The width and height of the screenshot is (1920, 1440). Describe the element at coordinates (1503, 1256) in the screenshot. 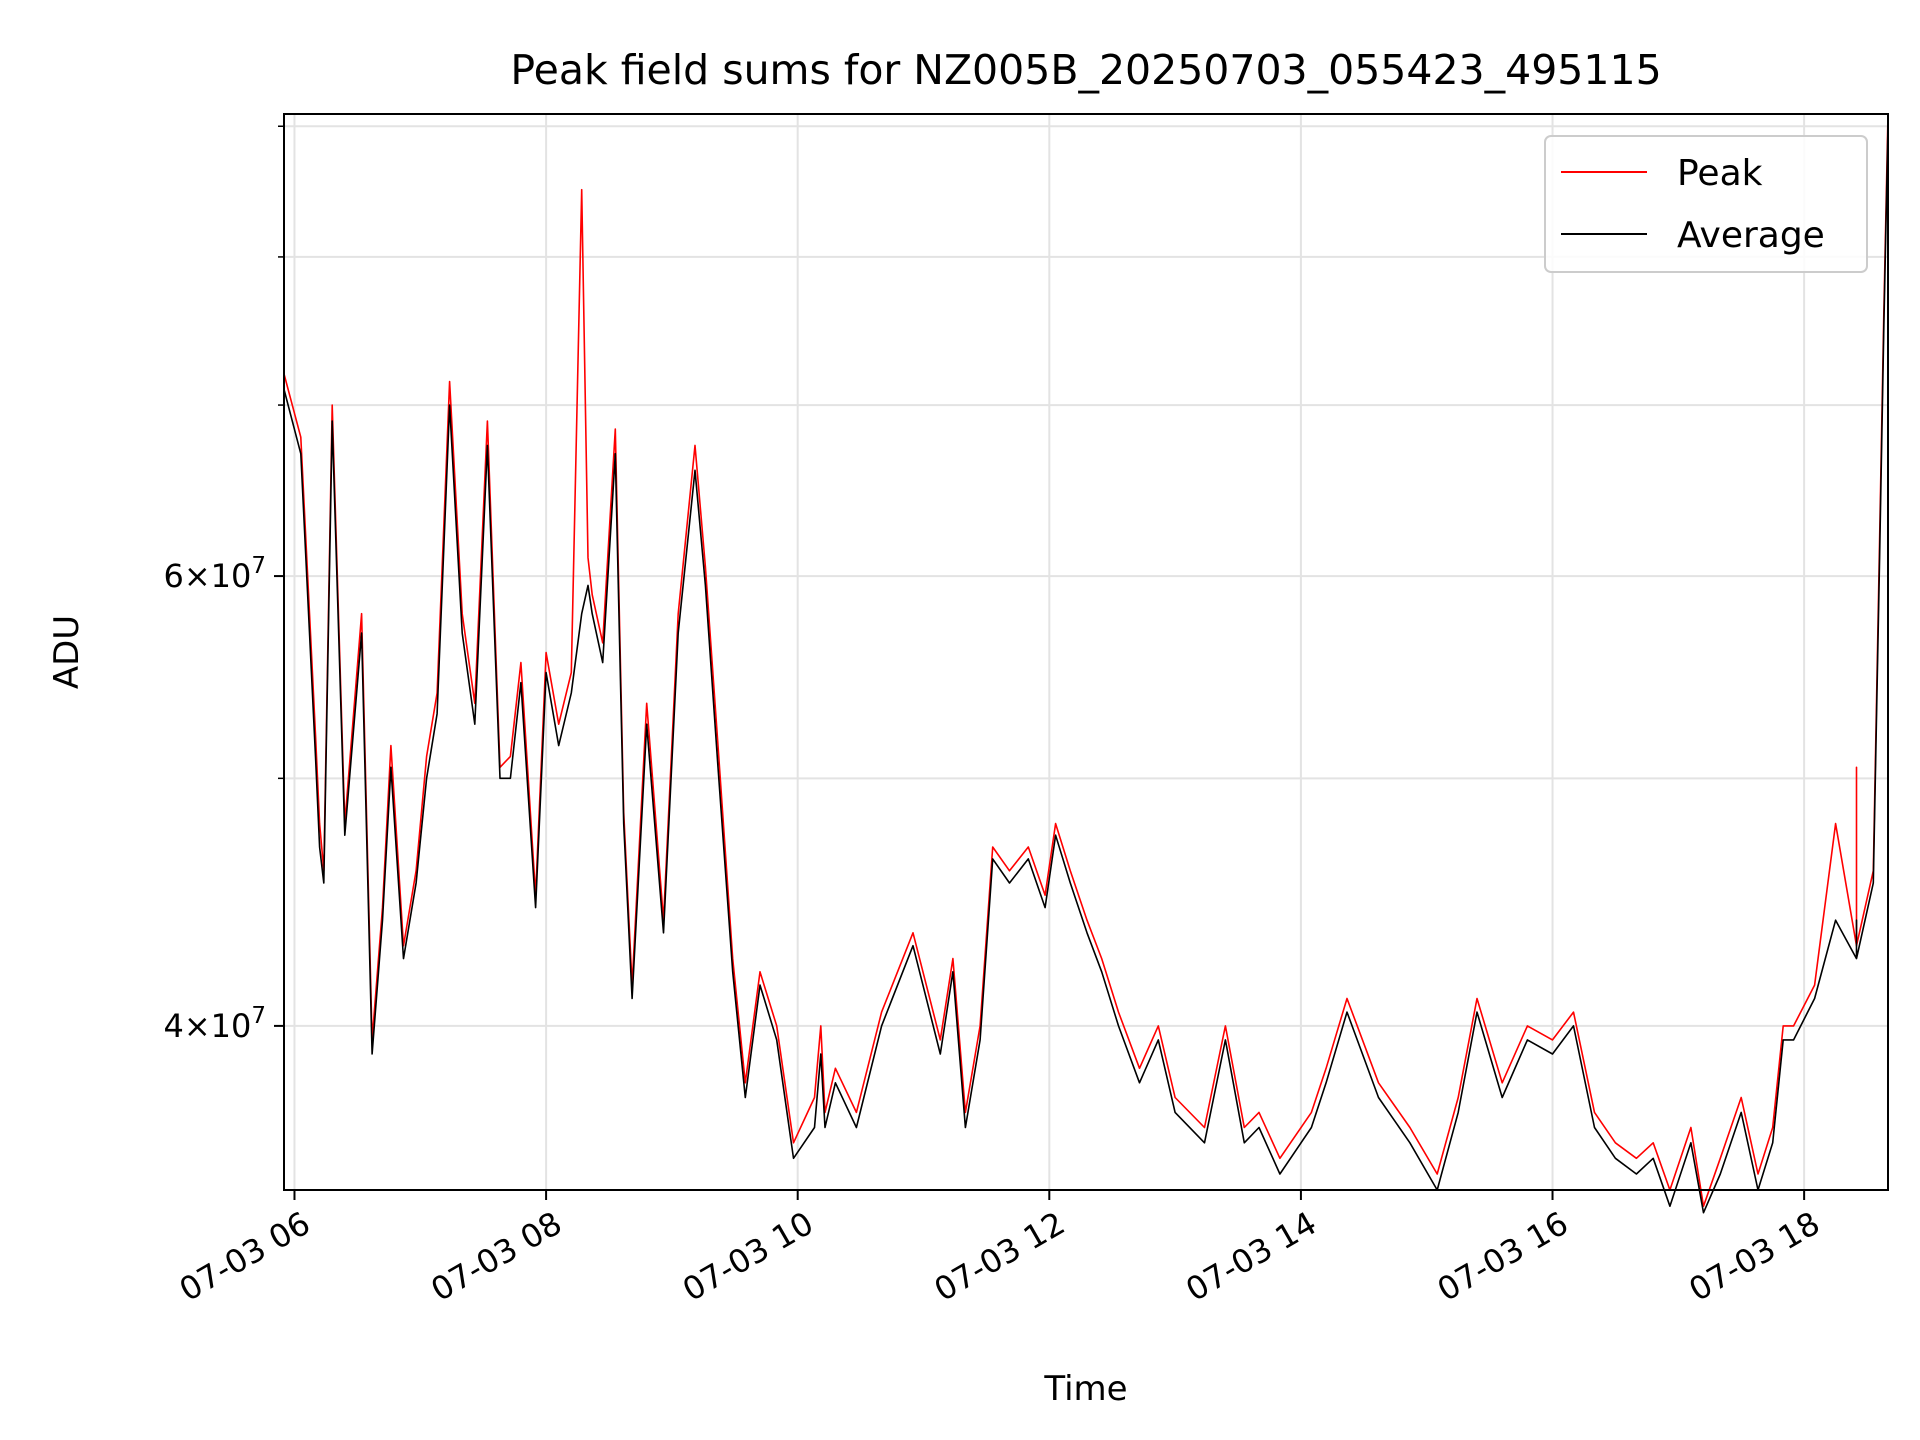

I see `x-tick-label: 07-03 16` at that location.